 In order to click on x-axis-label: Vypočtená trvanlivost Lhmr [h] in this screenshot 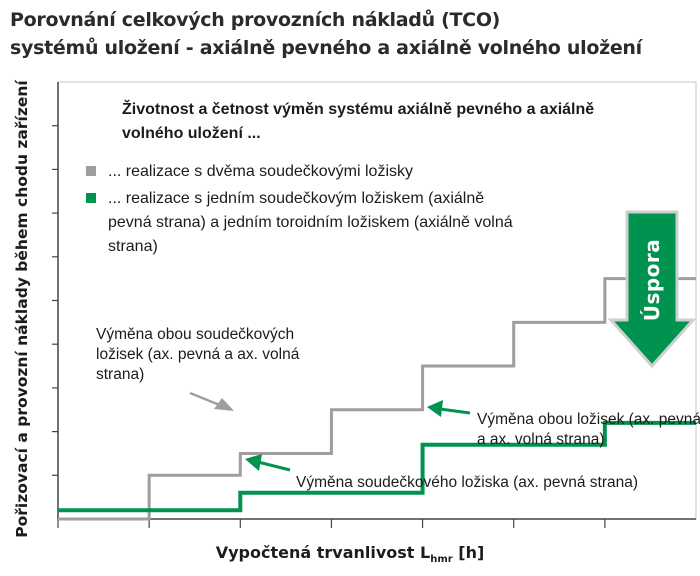, I will do `click(350, 554)`.